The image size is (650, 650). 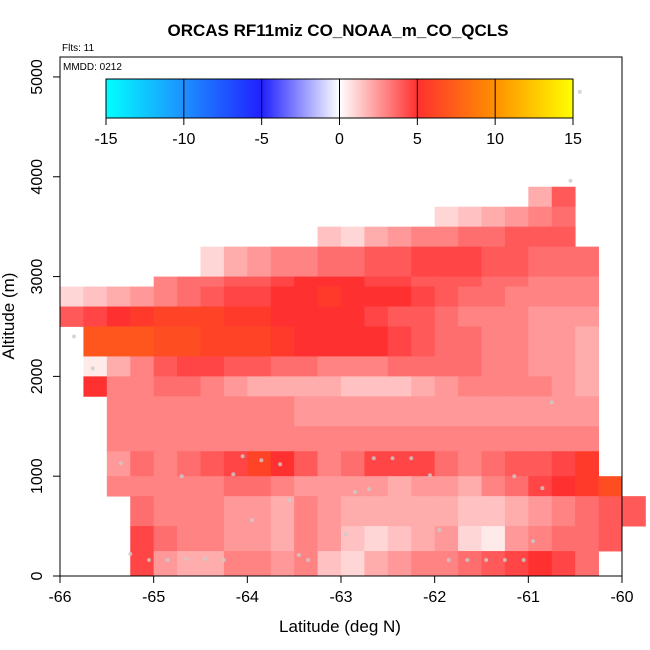 What do you see at coordinates (341, 591) in the screenshot?
I see `x-axis: -66 -65 -64 -63 -62 -61 -60` at bounding box center [341, 591].